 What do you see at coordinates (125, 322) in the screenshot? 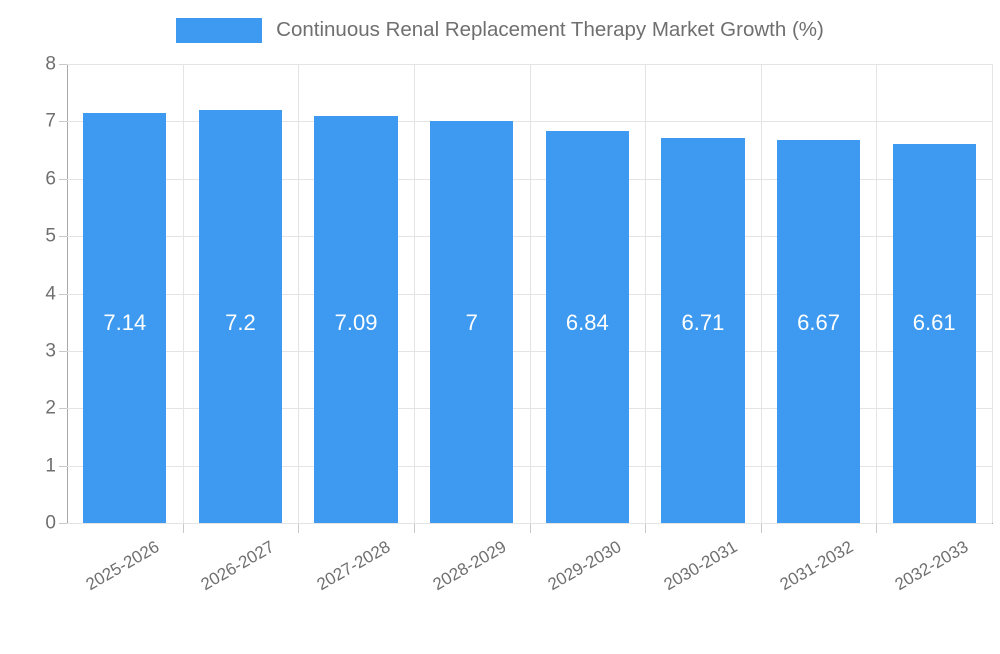
I see `bar-value-label: 7.14` at bounding box center [125, 322].